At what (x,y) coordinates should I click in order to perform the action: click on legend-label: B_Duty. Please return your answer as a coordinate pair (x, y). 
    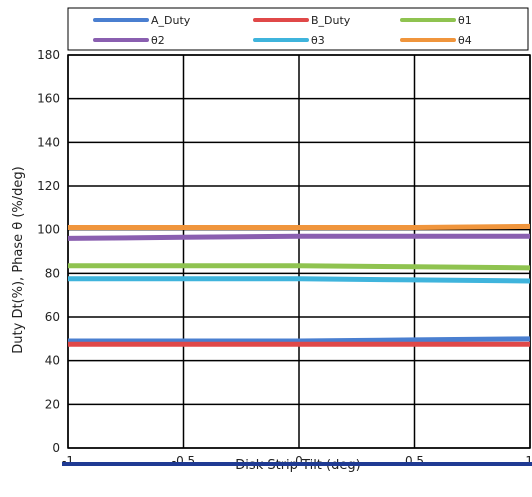
    Looking at the image, I should click on (331, 20).